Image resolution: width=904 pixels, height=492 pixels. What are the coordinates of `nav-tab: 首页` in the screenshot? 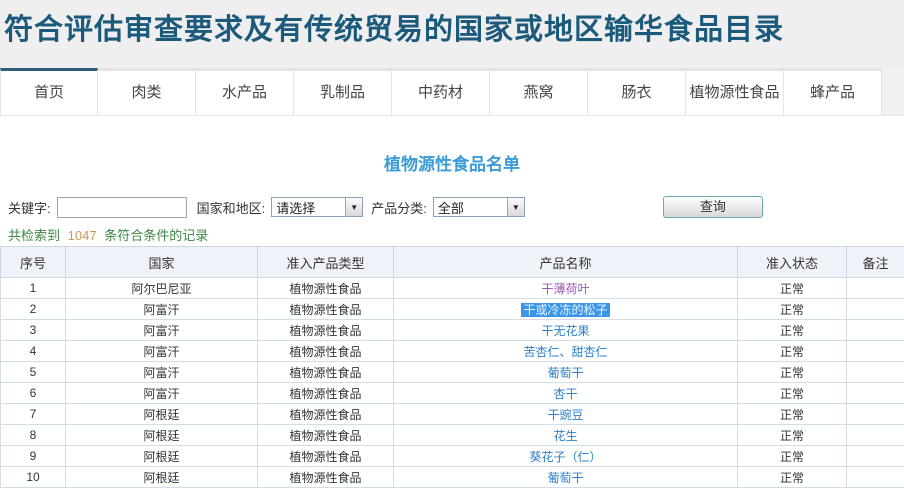 It's located at (49, 91).